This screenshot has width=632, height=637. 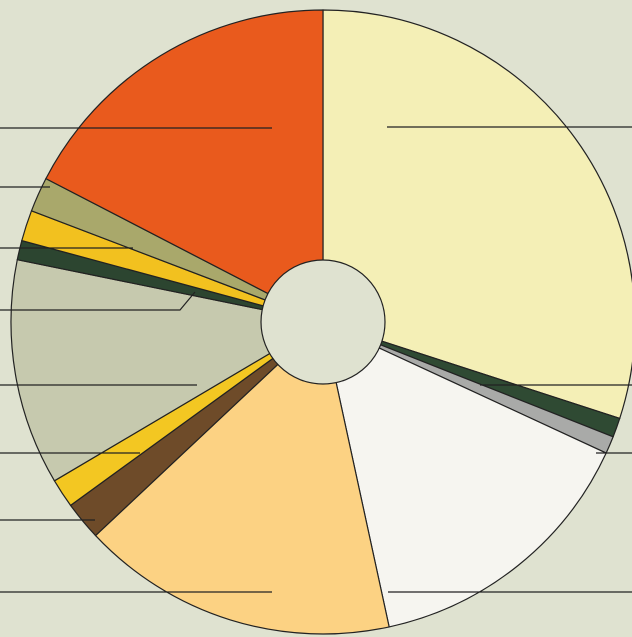 I want to click on donut-hole, so click(x=323, y=322).